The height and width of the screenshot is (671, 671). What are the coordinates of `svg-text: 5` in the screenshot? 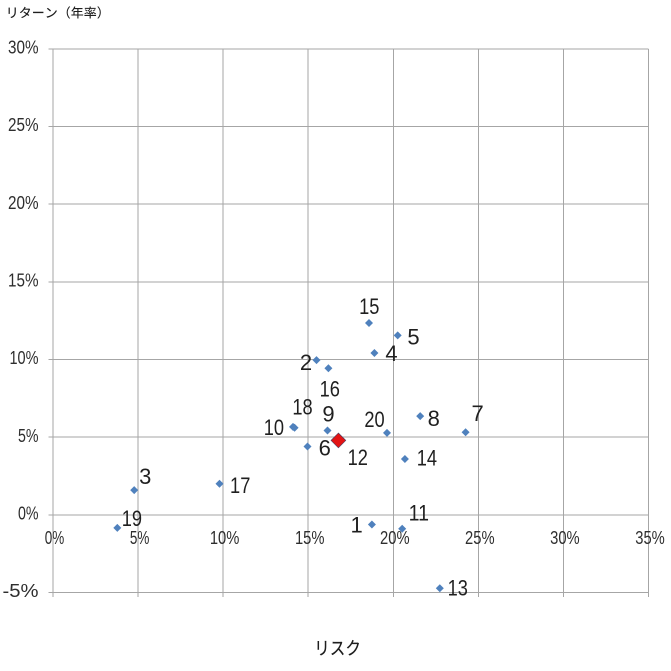 It's located at (413, 337).